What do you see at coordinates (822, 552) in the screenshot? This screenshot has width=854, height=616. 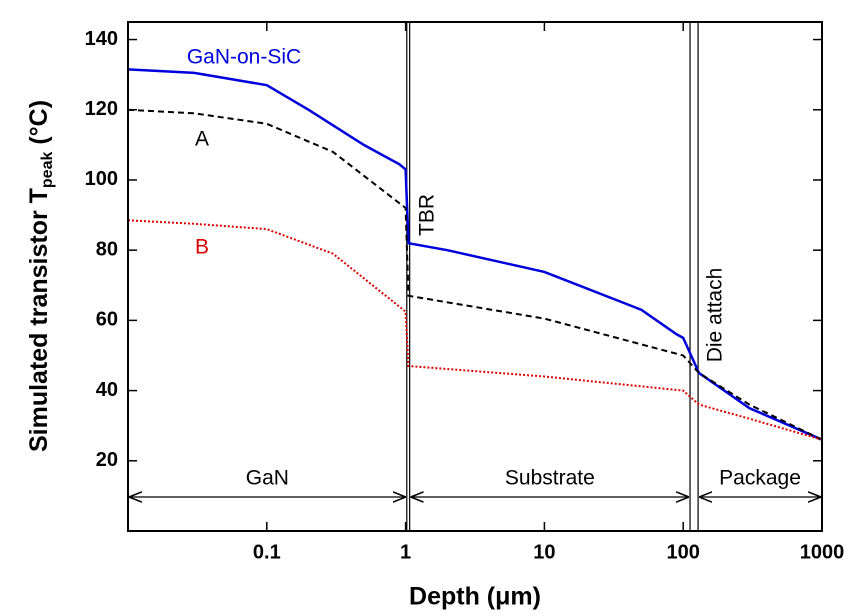 I see `x-tick-label: 1000` at bounding box center [822, 552].